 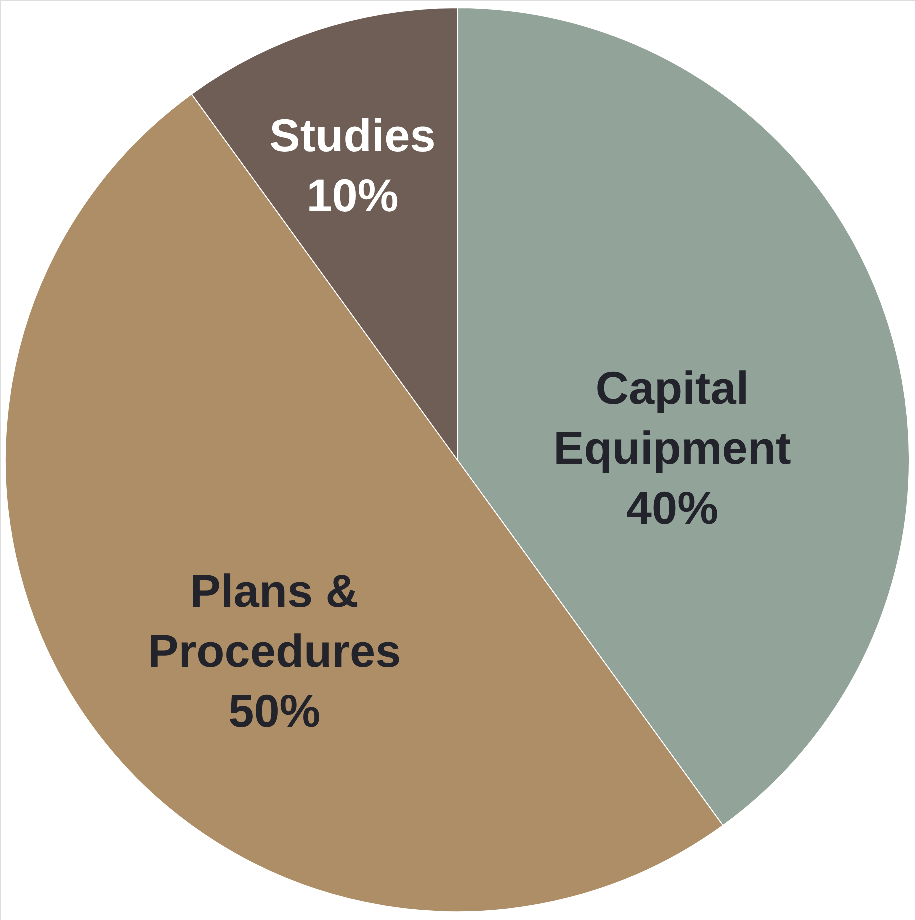 What do you see at coordinates (275, 620) in the screenshot?
I see `slice-label: Plans & Procedures` at bounding box center [275, 620].